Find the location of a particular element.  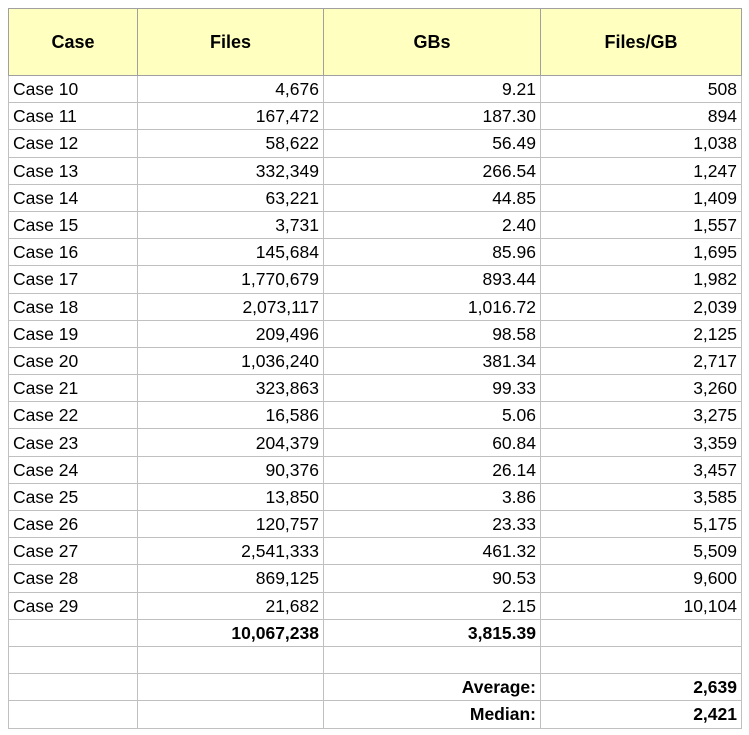

total-files: 10,067,238 is located at coordinates (230, 632).